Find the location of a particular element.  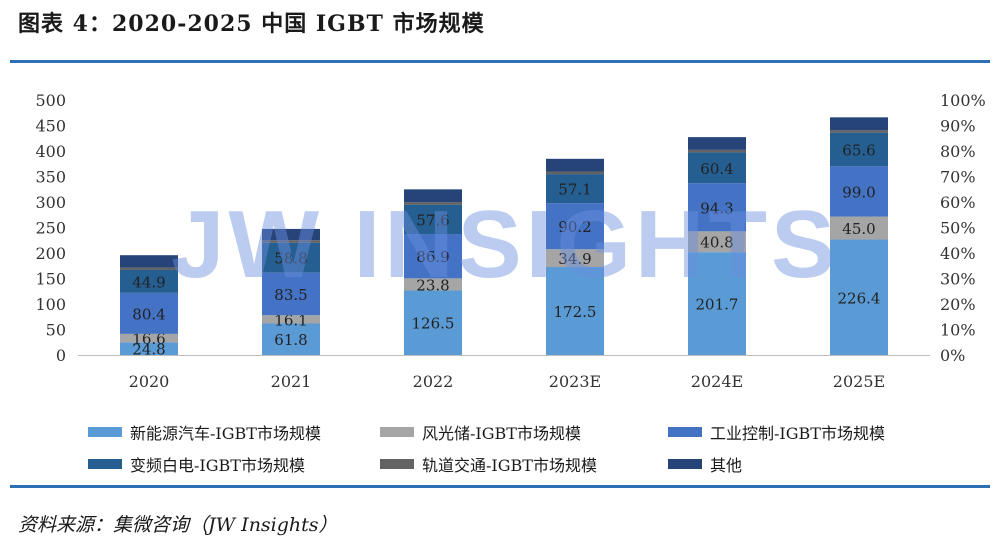

x-tick-label: 2024E is located at coordinates (717, 381).